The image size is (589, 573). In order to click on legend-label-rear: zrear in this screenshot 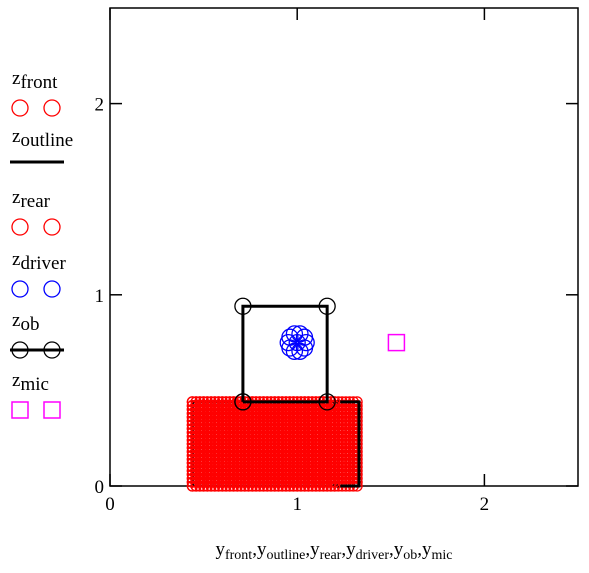, I will do `click(31, 199)`.